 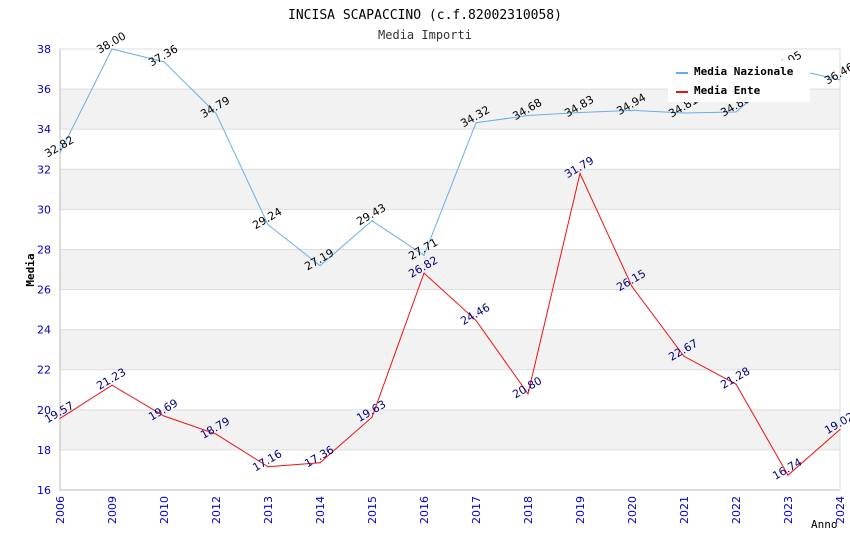 I want to click on y-tick-label: 20, so click(x=44, y=410).